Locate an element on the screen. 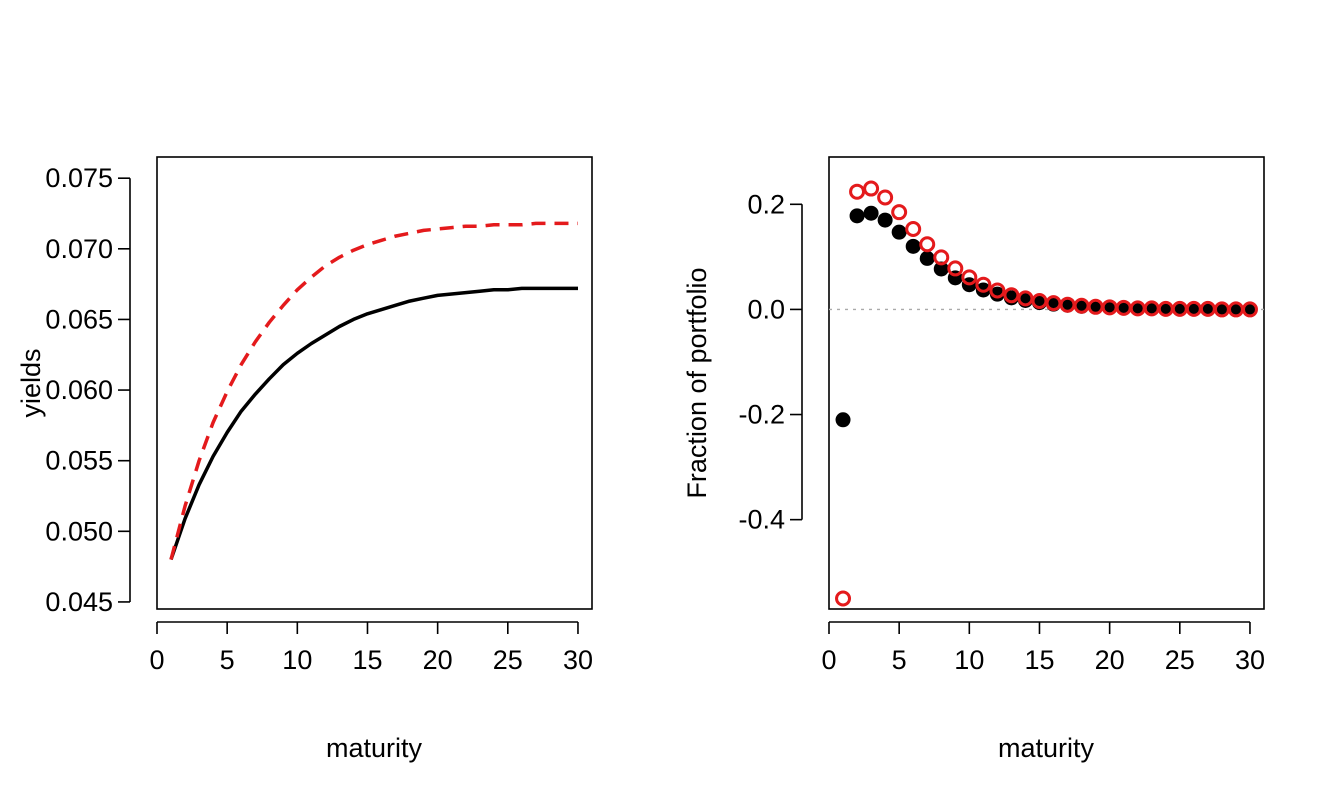 Image resolution: width=1344 pixels, height=806 pixels. y-axis-label: yields is located at coordinates (31, 382).